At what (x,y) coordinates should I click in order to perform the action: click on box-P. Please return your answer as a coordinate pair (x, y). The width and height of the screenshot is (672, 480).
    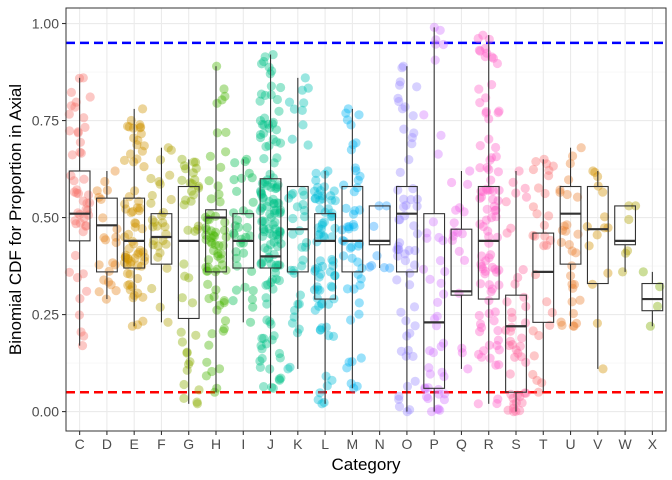
    Looking at the image, I should click on (434, 301).